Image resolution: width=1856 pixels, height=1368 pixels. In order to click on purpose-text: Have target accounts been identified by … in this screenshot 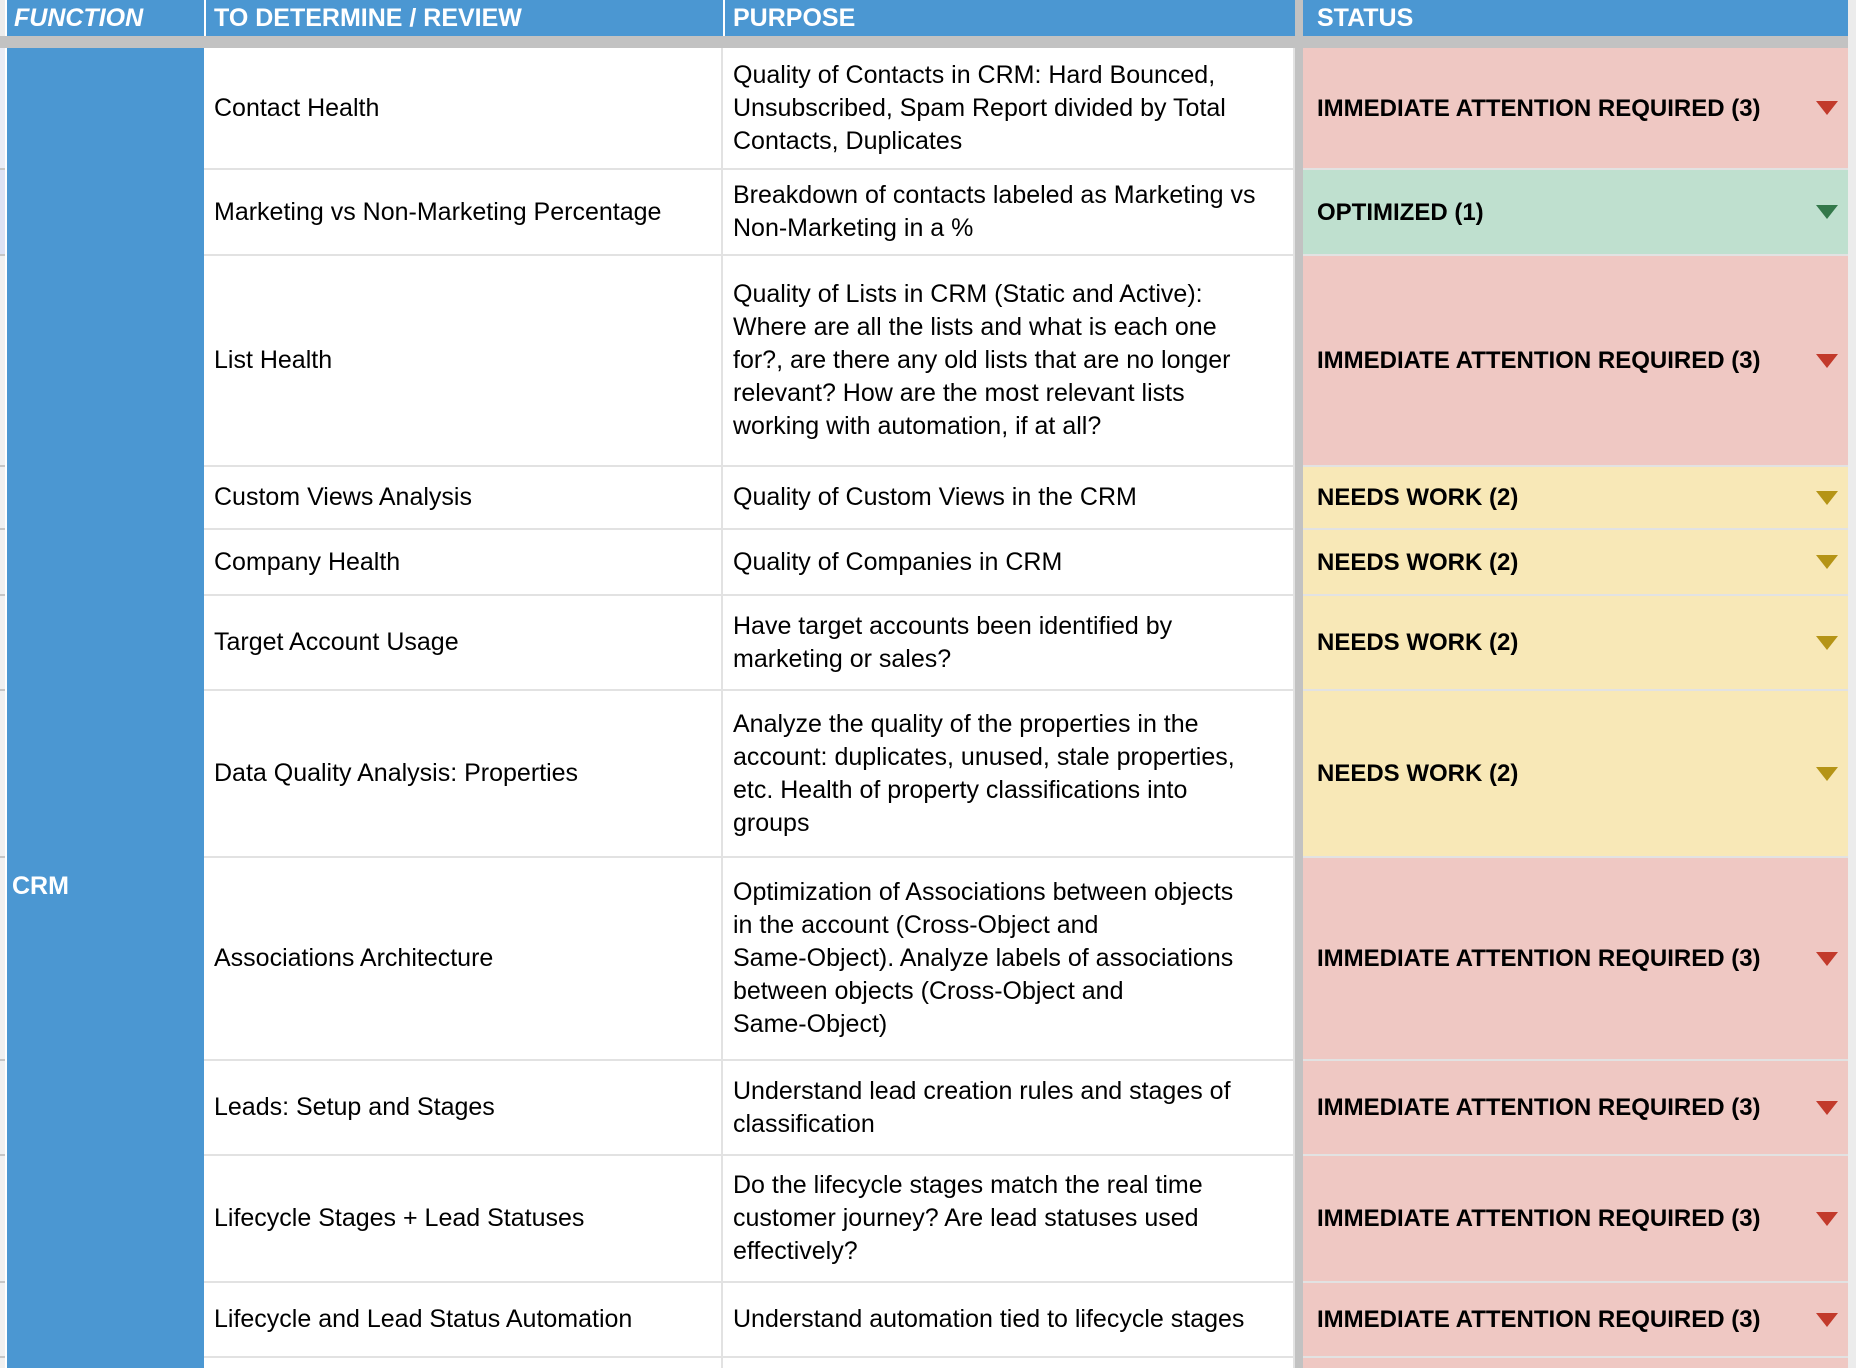, I will do `click(953, 642)`.